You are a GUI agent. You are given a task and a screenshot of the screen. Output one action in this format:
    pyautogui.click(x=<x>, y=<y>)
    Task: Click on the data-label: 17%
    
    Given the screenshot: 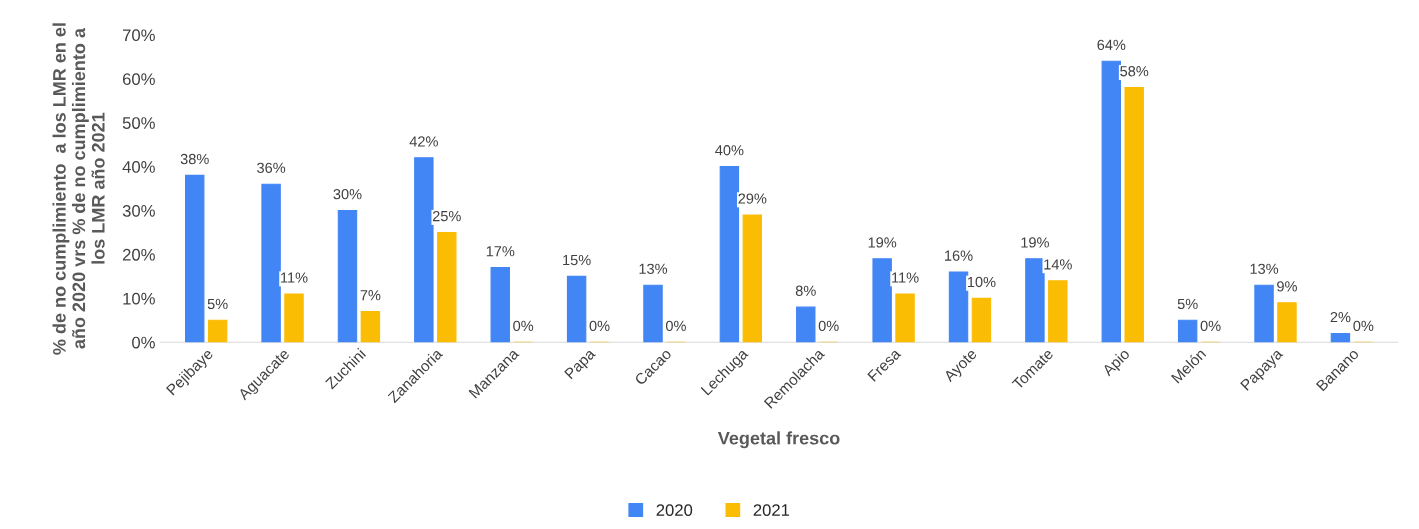 What is the action you would take?
    pyautogui.click(x=500, y=251)
    